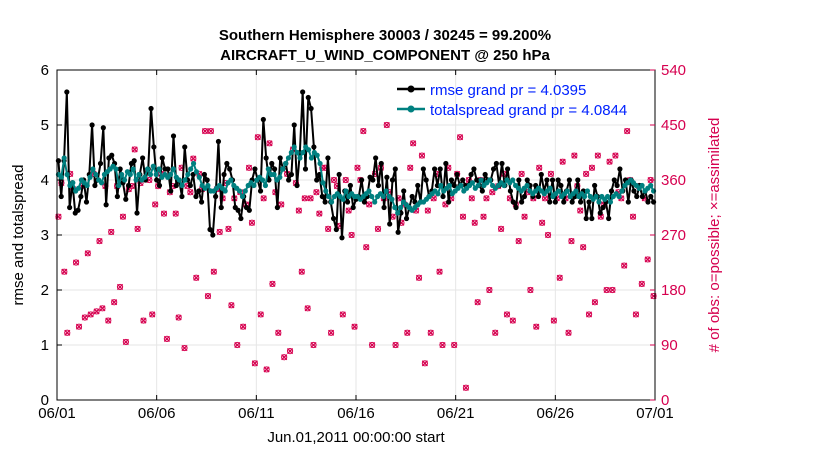 The height and width of the screenshot is (470, 830). Describe the element at coordinates (456, 413) in the screenshot. I see `x-tick-label: 06/21` at that location.